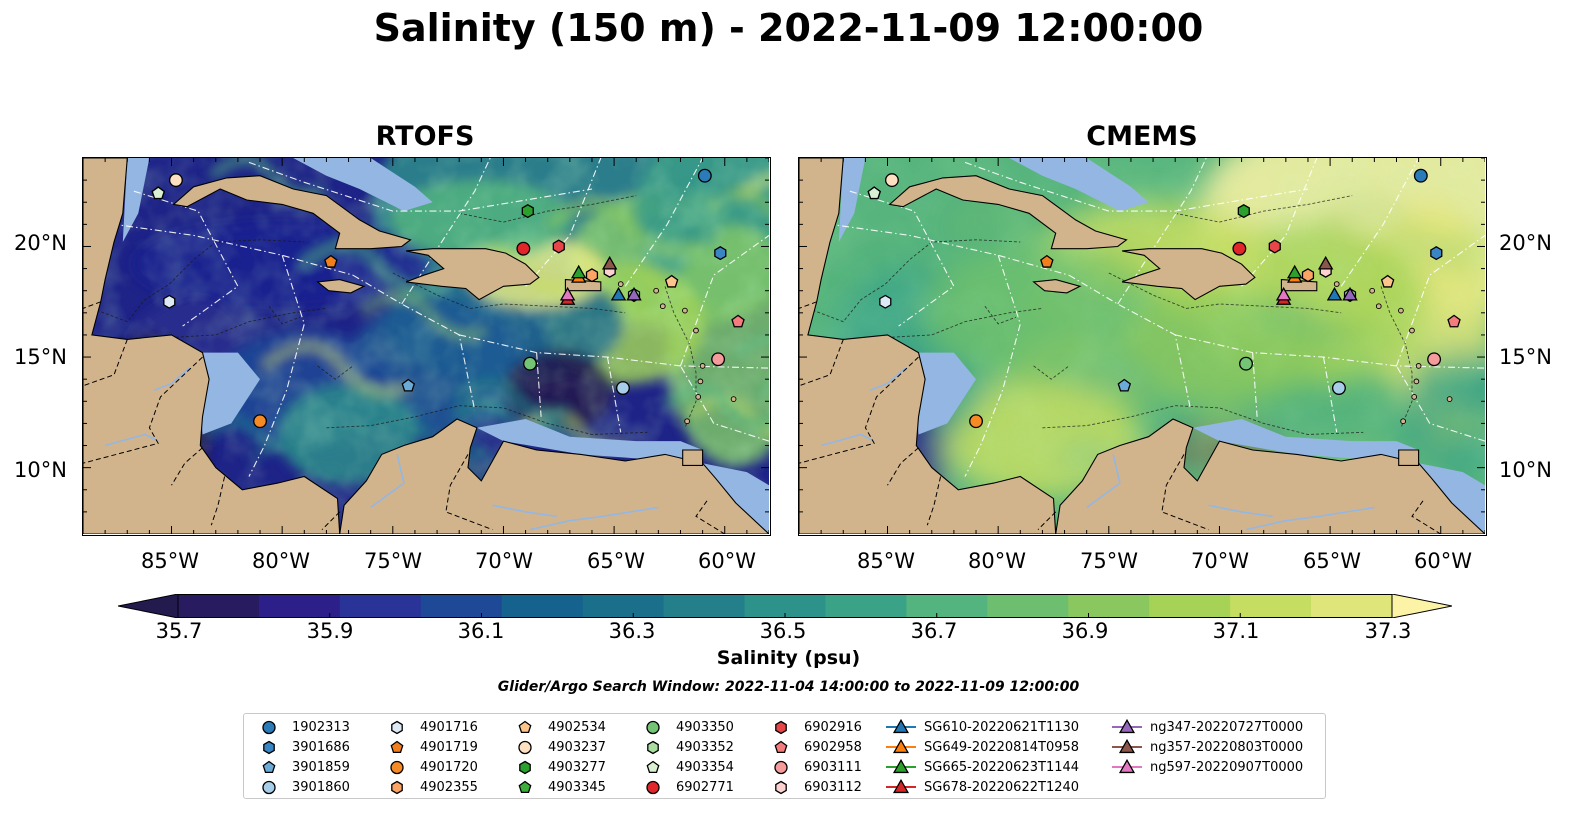 This screenshot has height=827, width=1577. What do you see at coordinates (1008, 212) in the screenshot?
I see `land-cuba` at bounding box center [1008, 212].